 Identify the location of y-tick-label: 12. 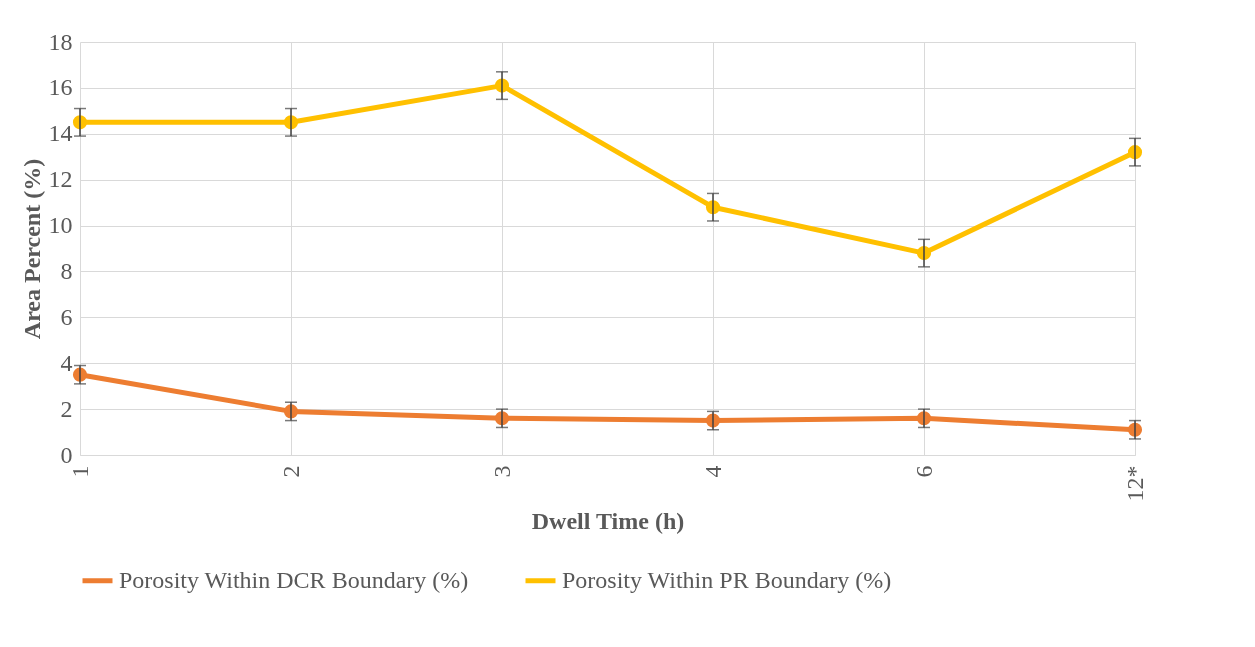
(60, 179).